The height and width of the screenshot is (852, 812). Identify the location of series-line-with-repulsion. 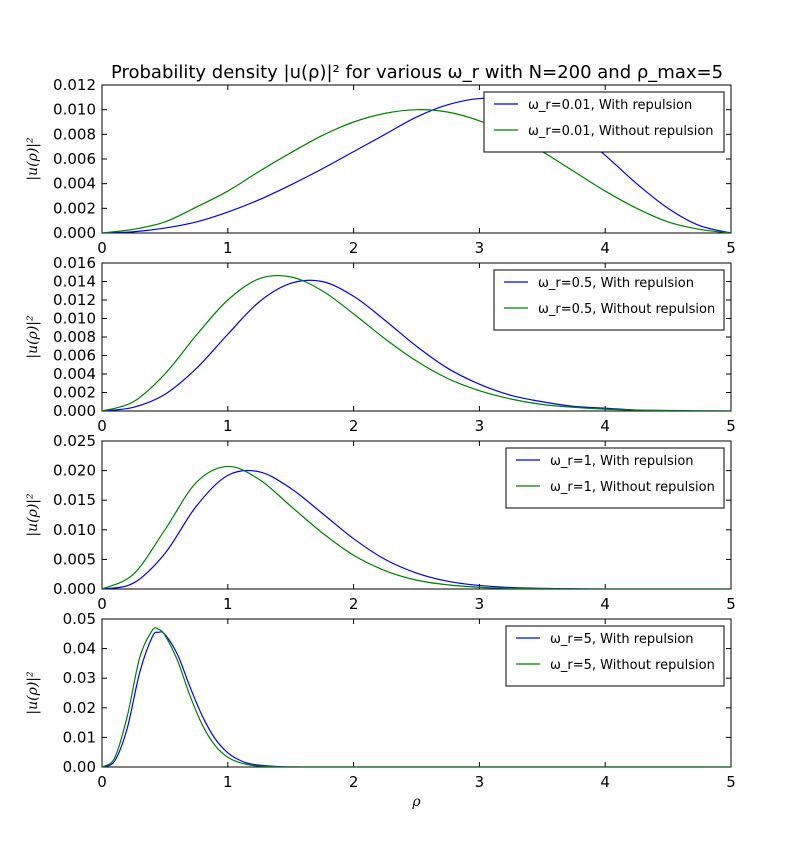
(416, 165).